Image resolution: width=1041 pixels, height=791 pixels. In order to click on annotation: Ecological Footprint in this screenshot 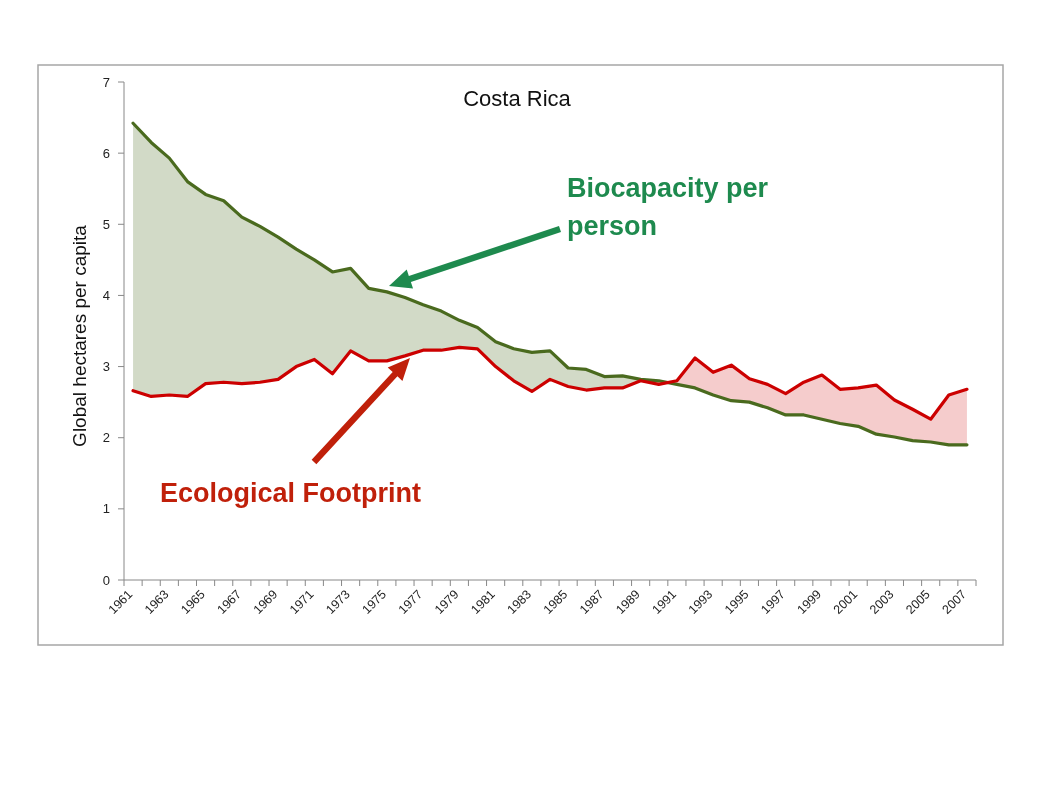, I will do `click(290, 493)`.